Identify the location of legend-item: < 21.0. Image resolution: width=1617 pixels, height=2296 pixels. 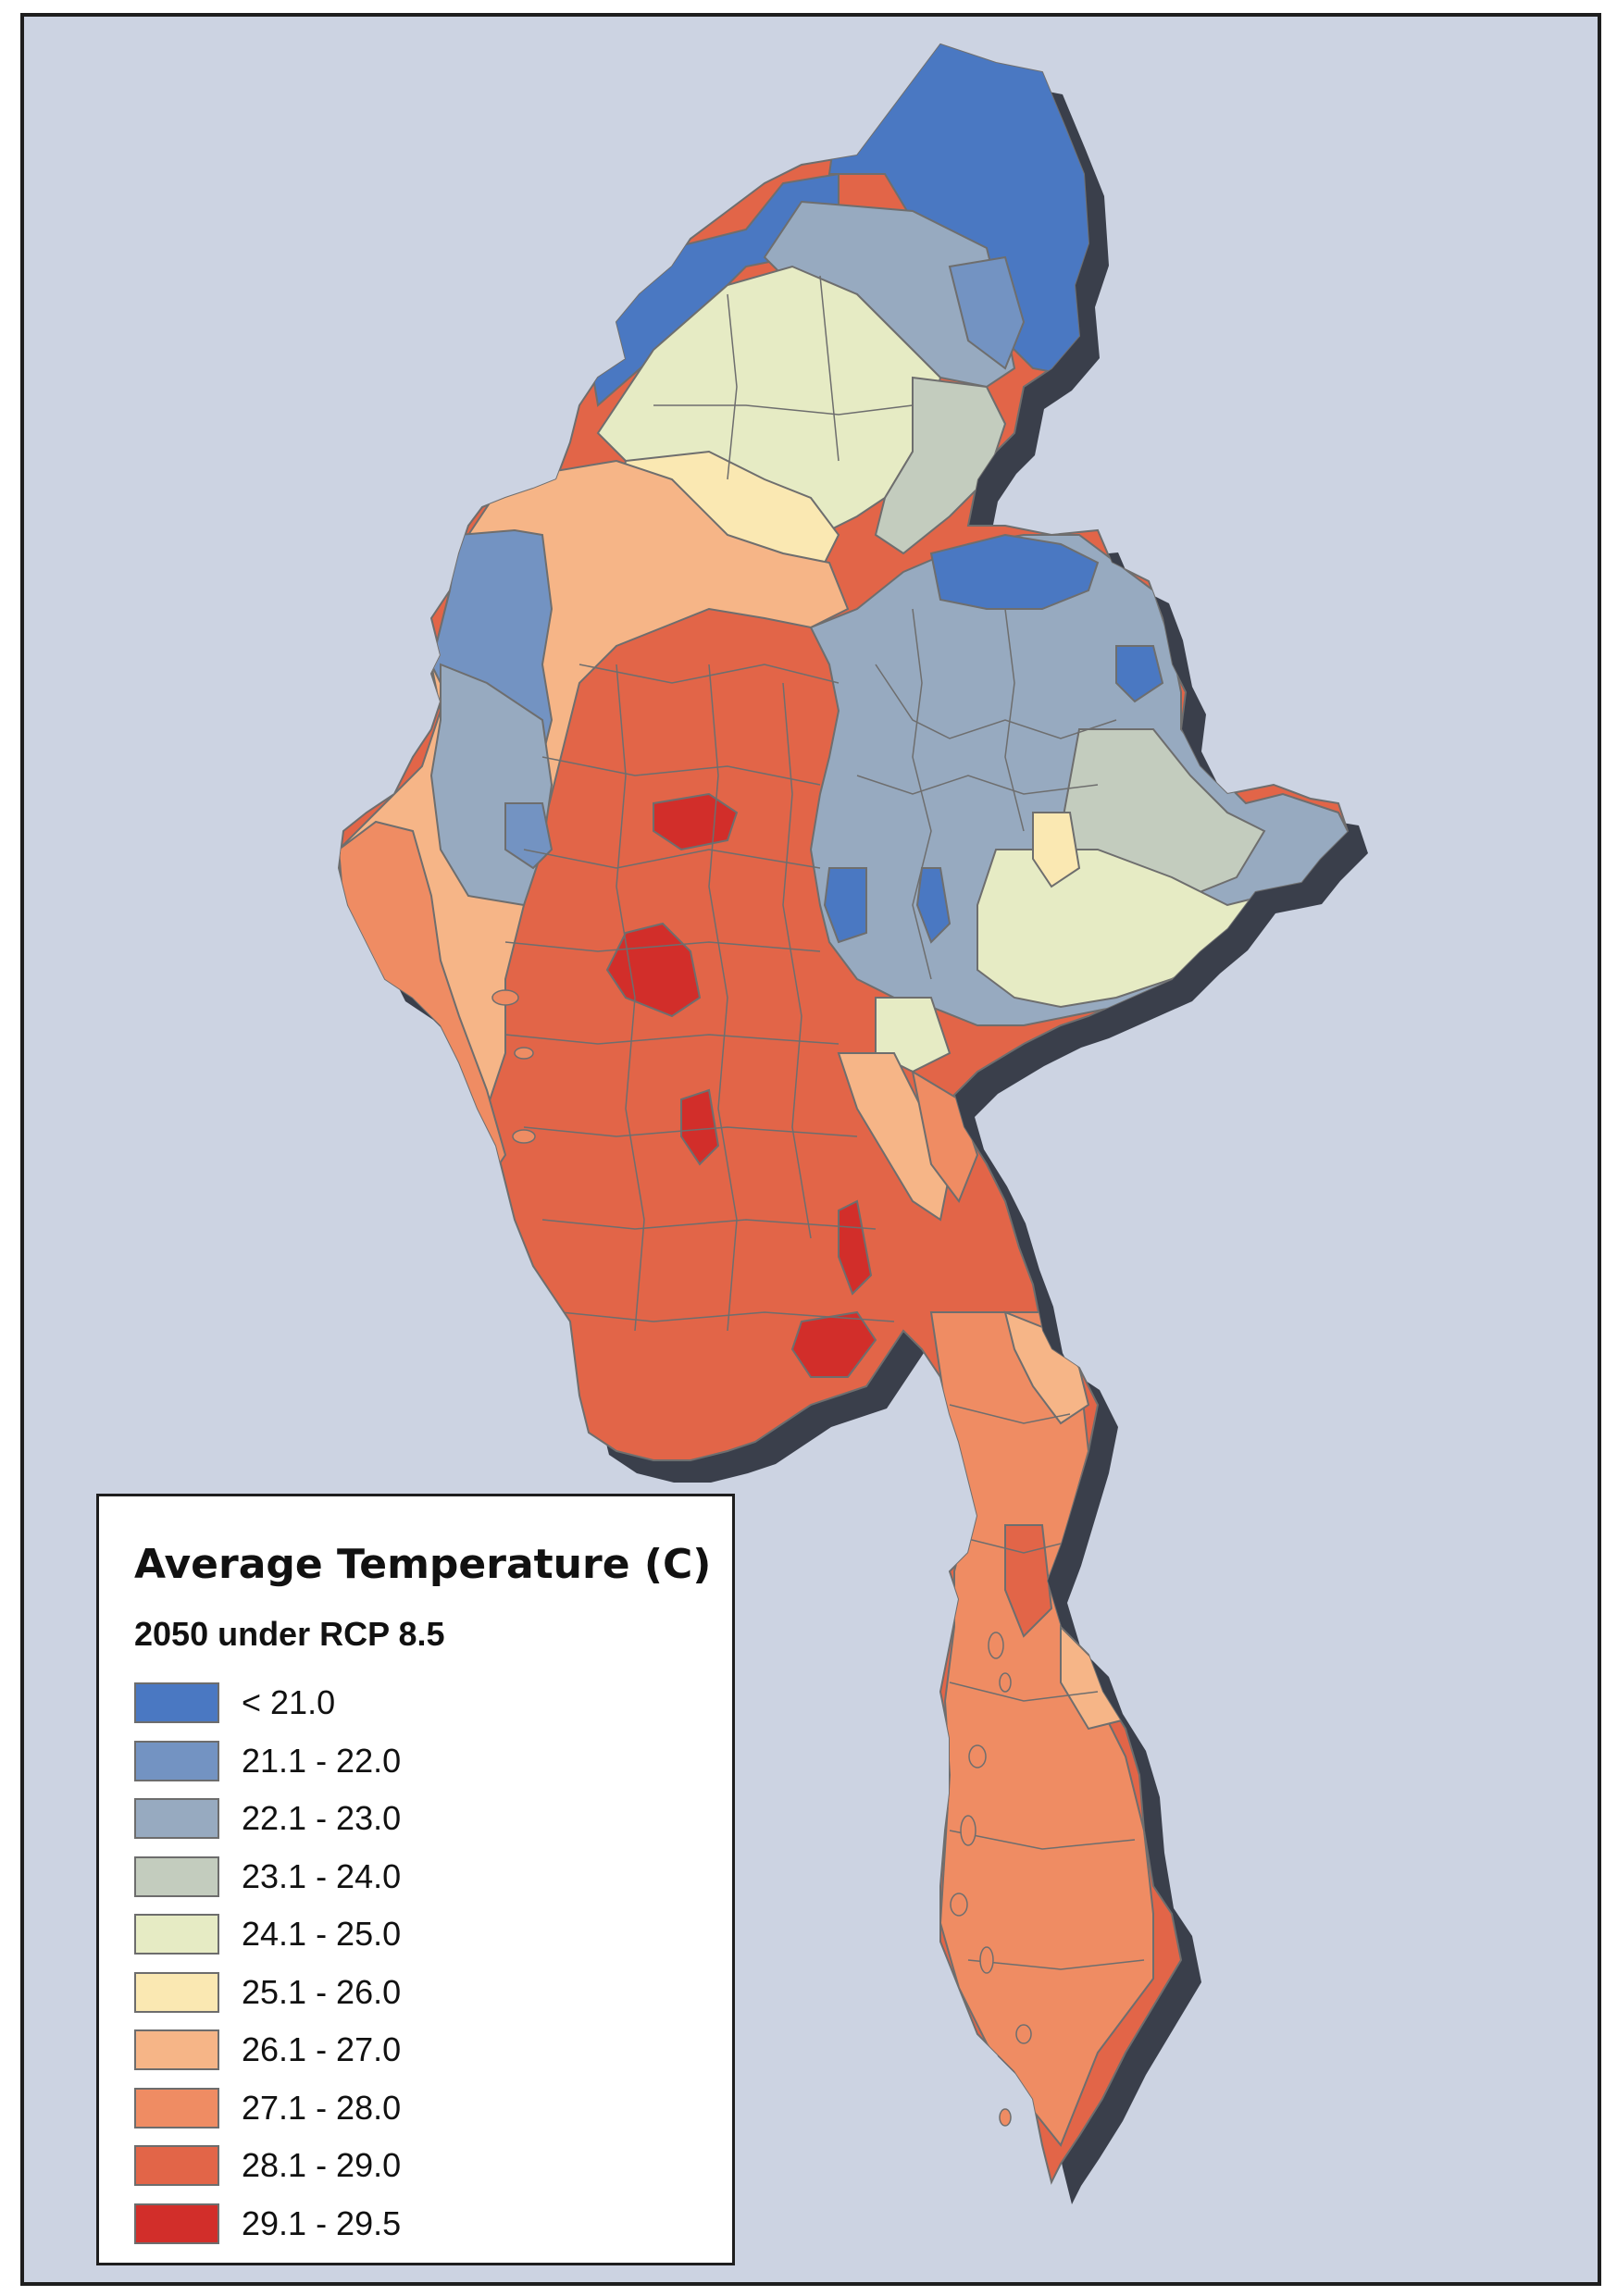
(267, 1703).